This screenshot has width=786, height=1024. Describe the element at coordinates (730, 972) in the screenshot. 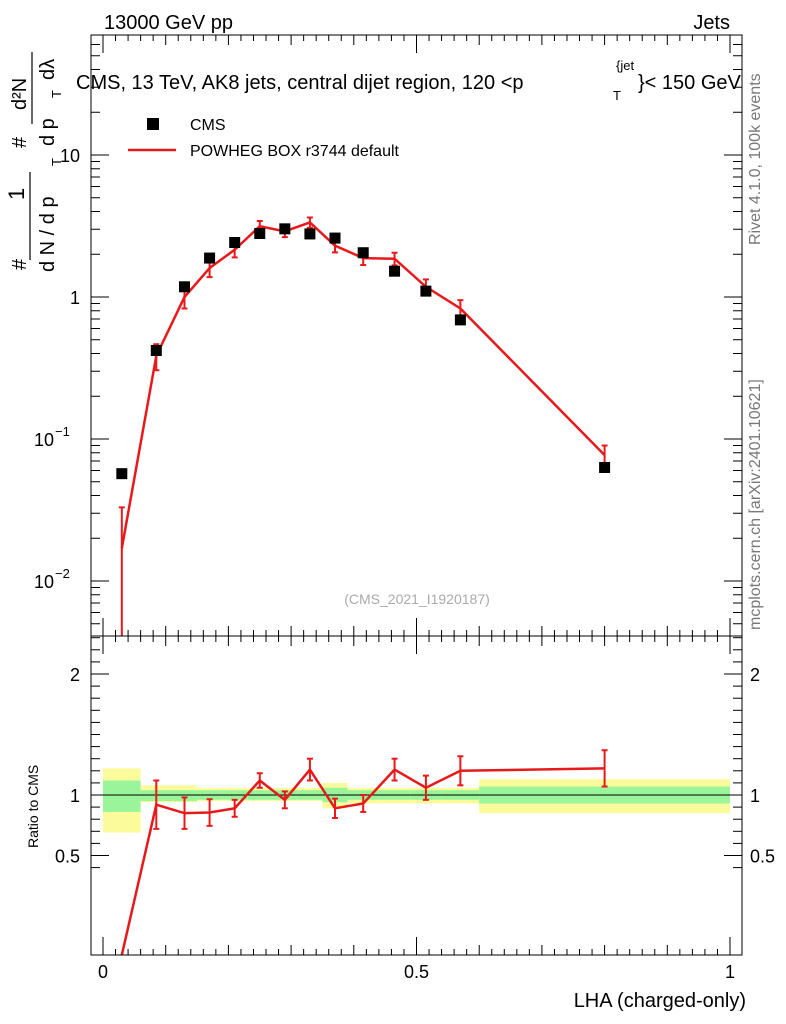

I see `x-tick-label: 1` at that location.